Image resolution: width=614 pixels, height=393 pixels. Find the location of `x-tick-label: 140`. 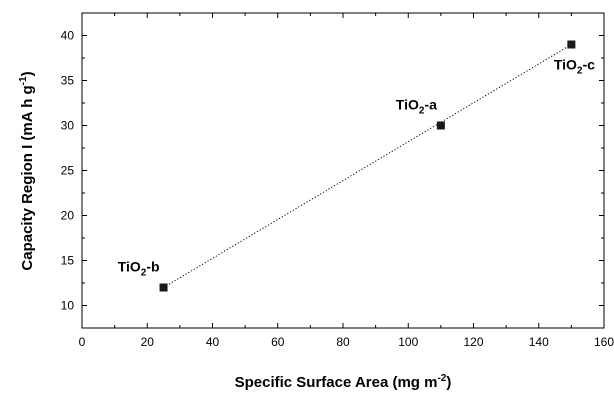

x-tick-label: 140 is located at coordinates (539, 342).